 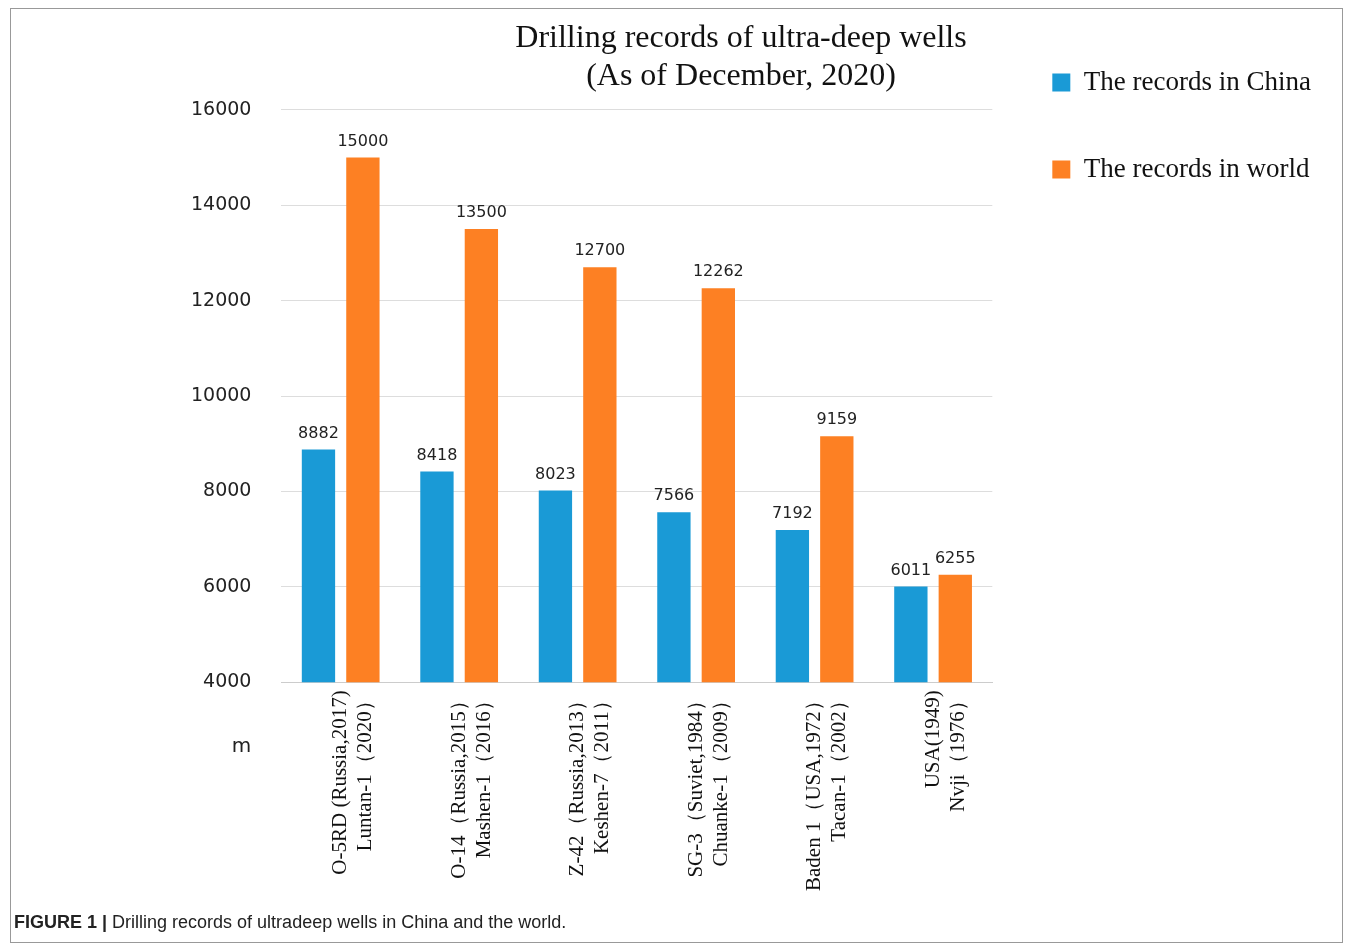 I want to click on data-label: 7566, so click(x=674, y=495).